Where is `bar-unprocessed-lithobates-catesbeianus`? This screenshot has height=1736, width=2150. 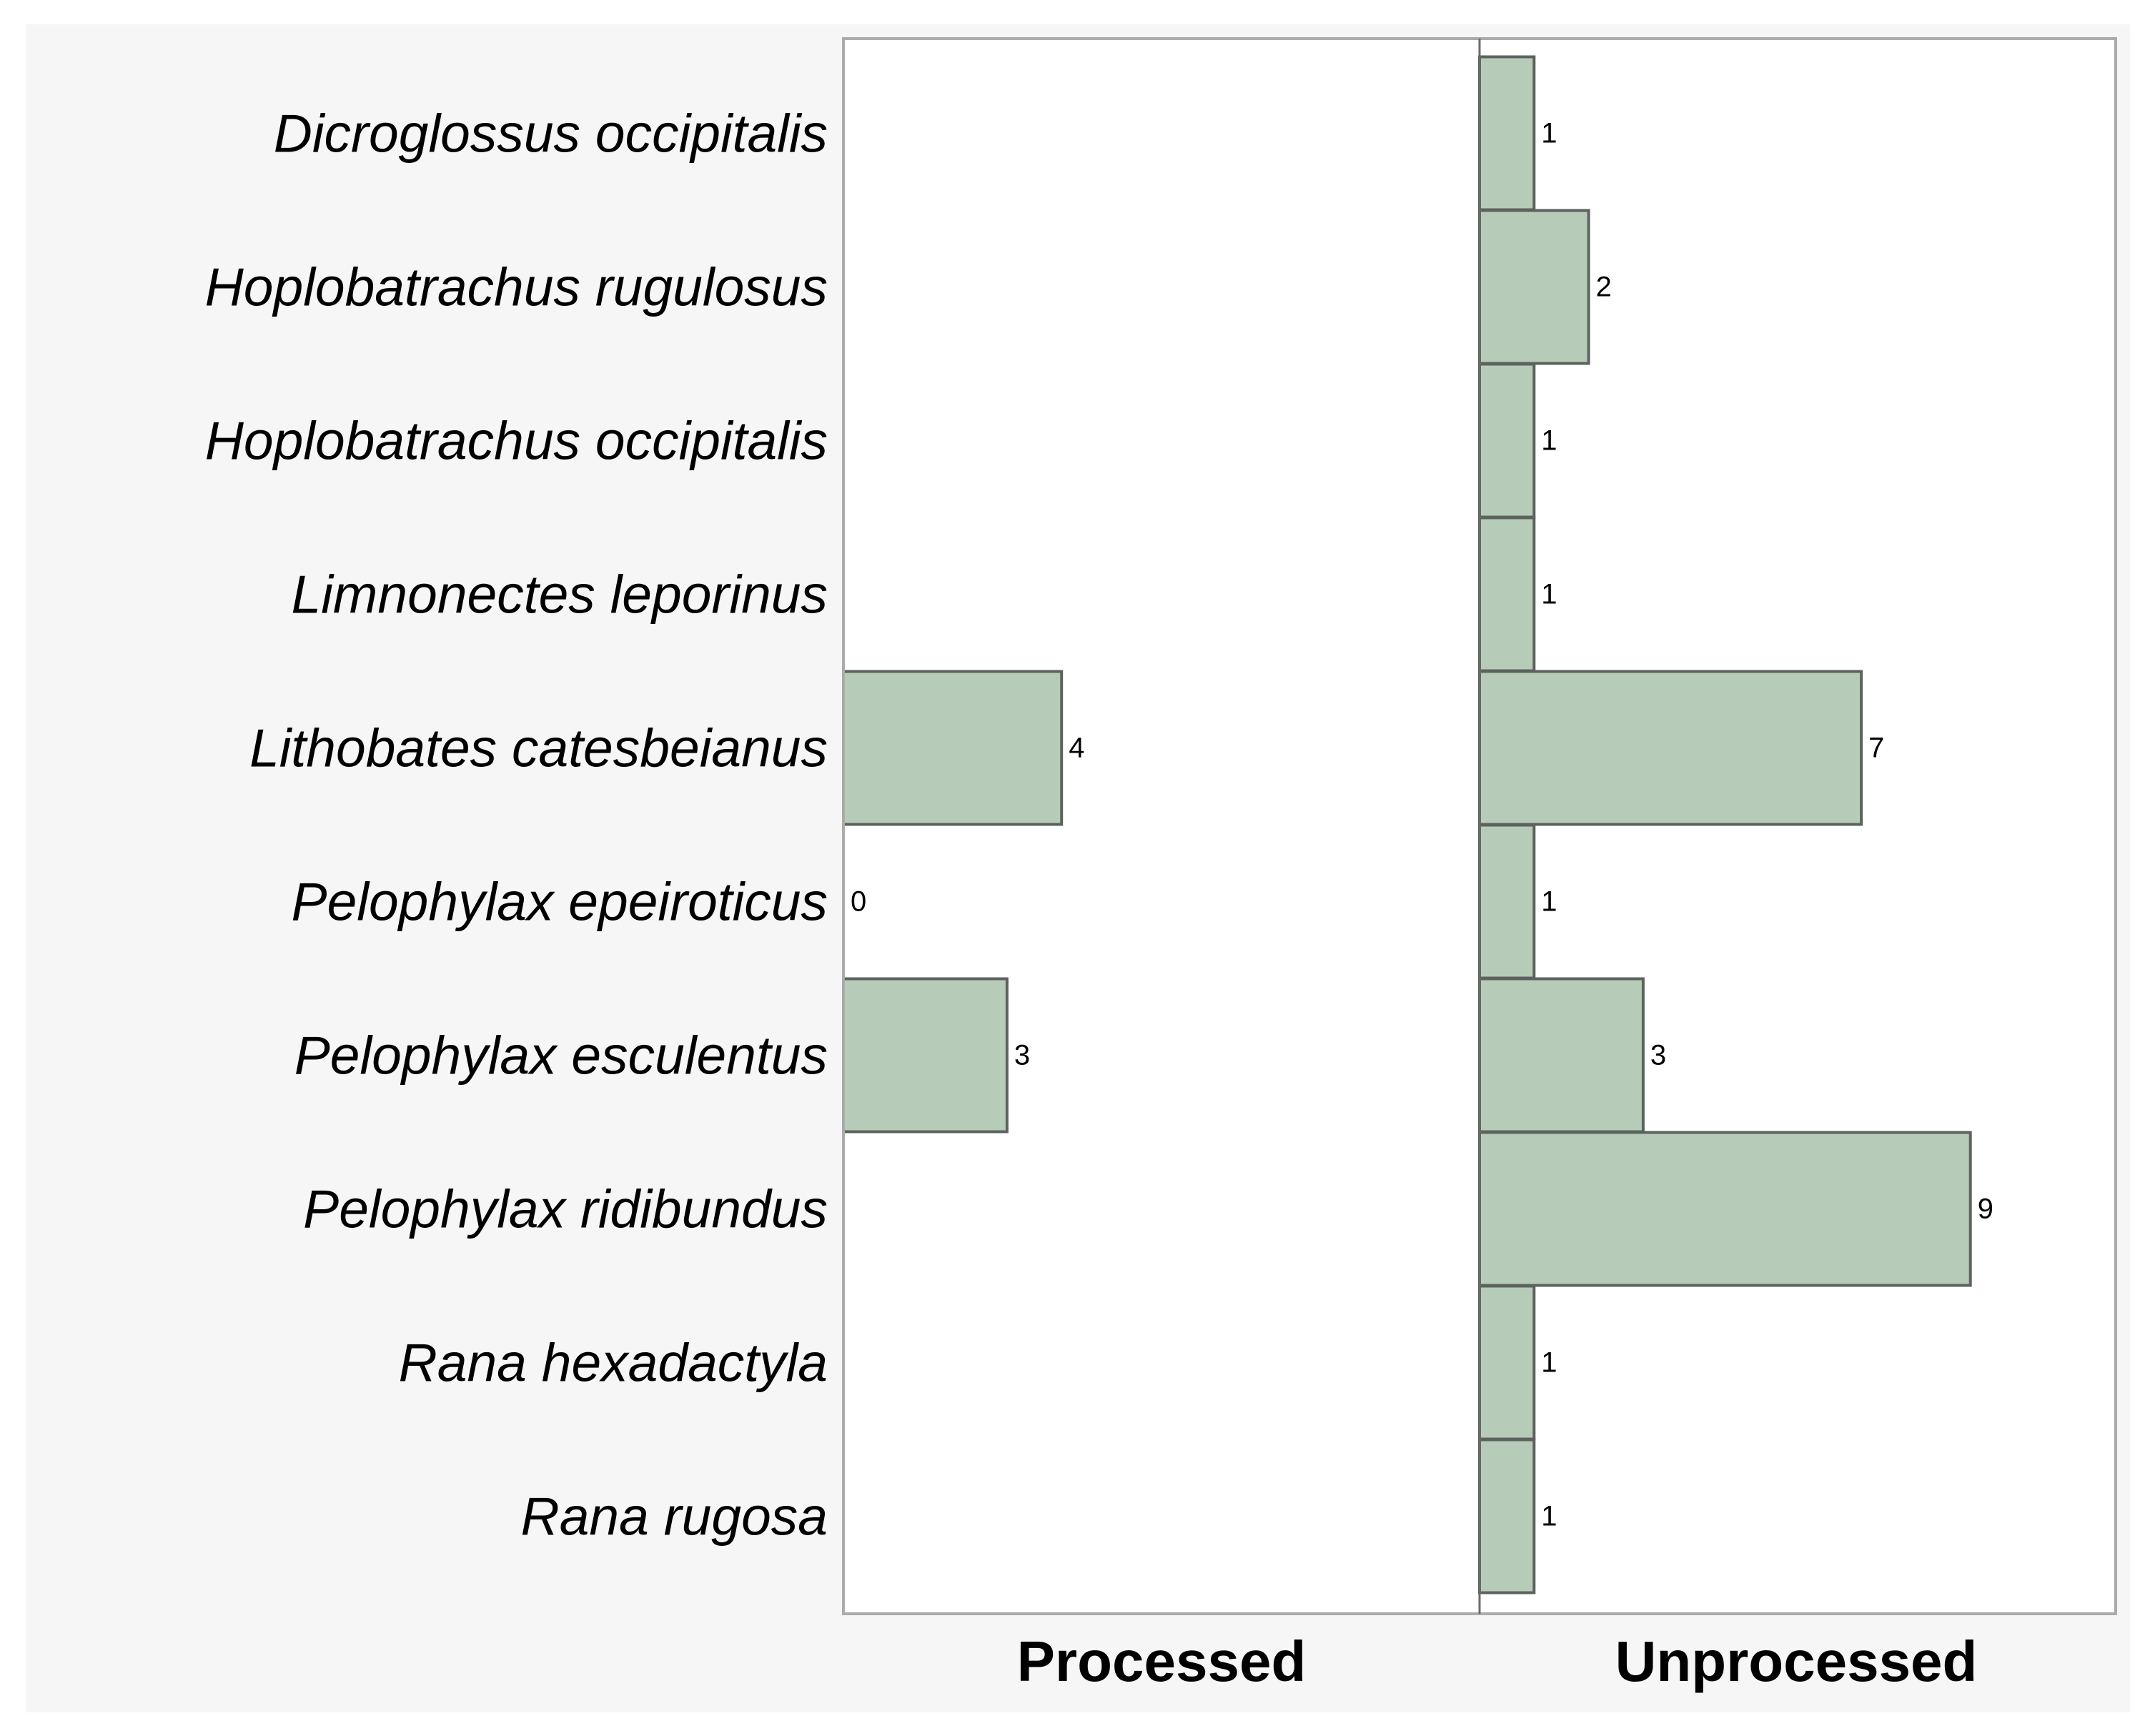
bar-unprocessed-lithobates-catesbeianus is located at coordinates (1670, 748).